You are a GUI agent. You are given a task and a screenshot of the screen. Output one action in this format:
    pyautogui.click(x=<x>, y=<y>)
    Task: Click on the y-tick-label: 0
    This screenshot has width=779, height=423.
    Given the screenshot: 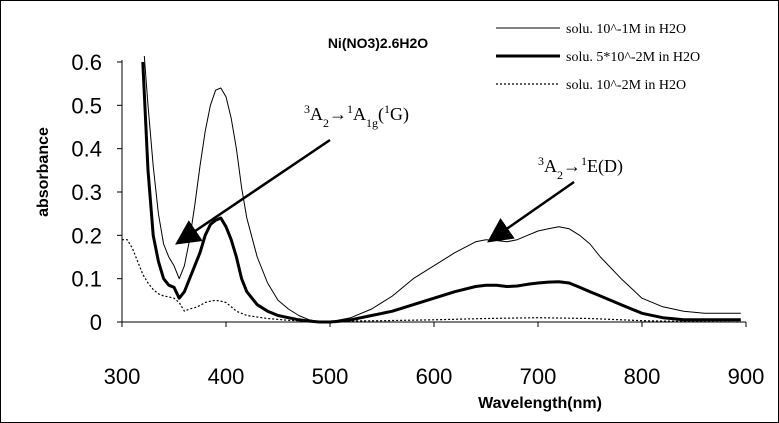 What is the action you would take?
    pyautogui.click(x=96, y=322)
    